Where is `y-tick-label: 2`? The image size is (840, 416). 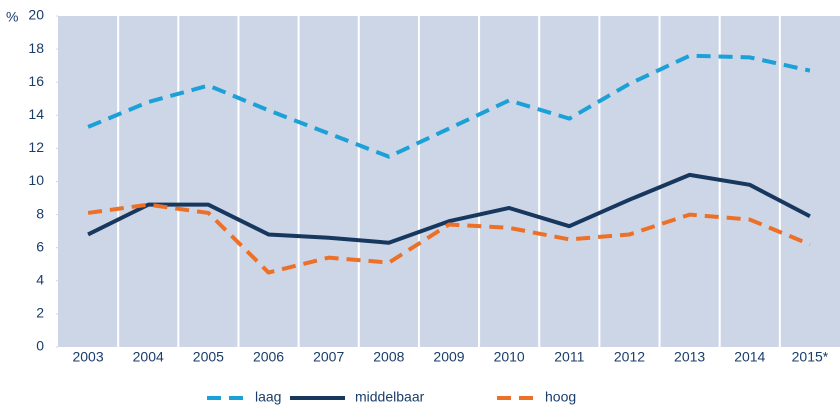 y-tick-label: 2 is located at coordinates (40, 313).